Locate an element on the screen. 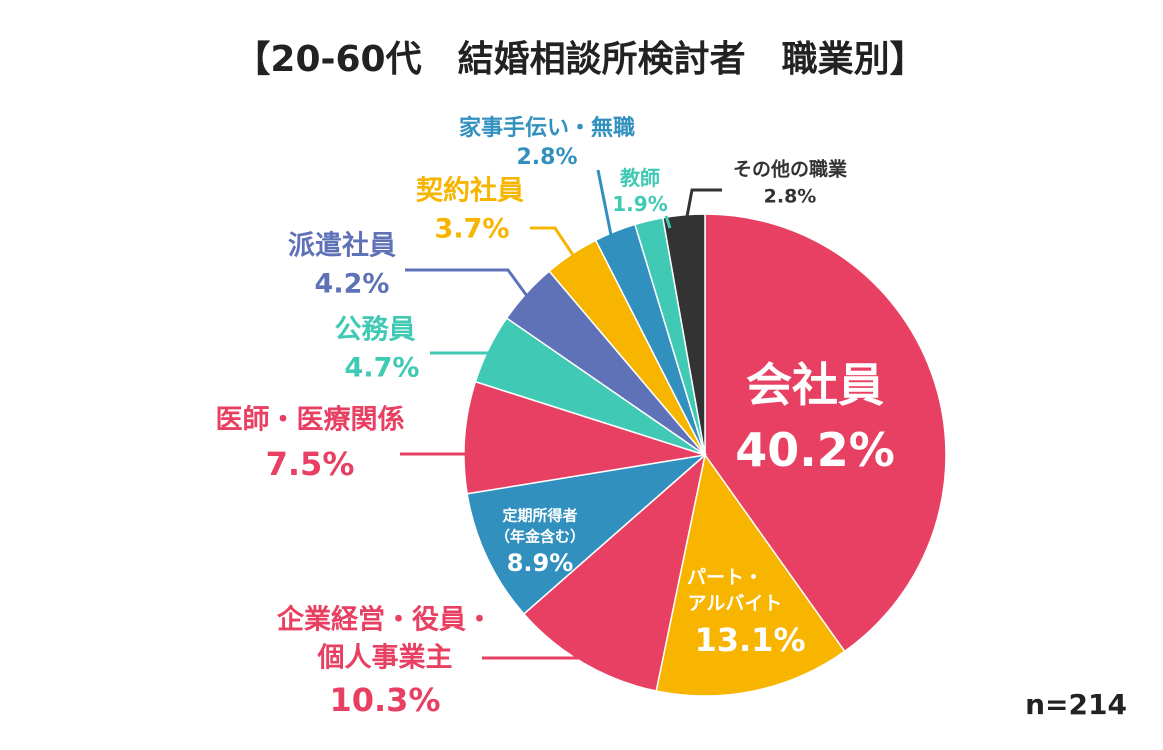 This screenshot has height=750, width=1163. label-part-2: アルバイト is located at coordinates (735, 603).